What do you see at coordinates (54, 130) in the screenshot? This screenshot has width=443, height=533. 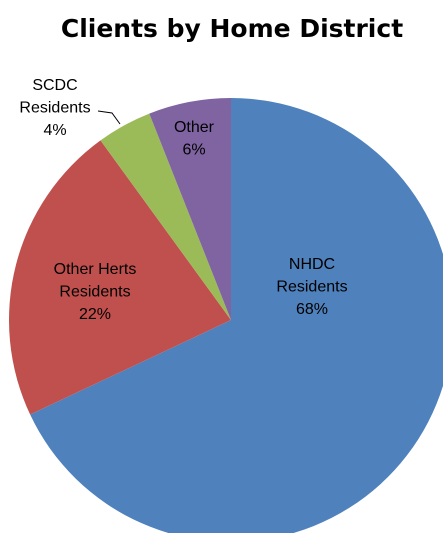 I see `value-label: 4%` at bounding box center [54, 130].